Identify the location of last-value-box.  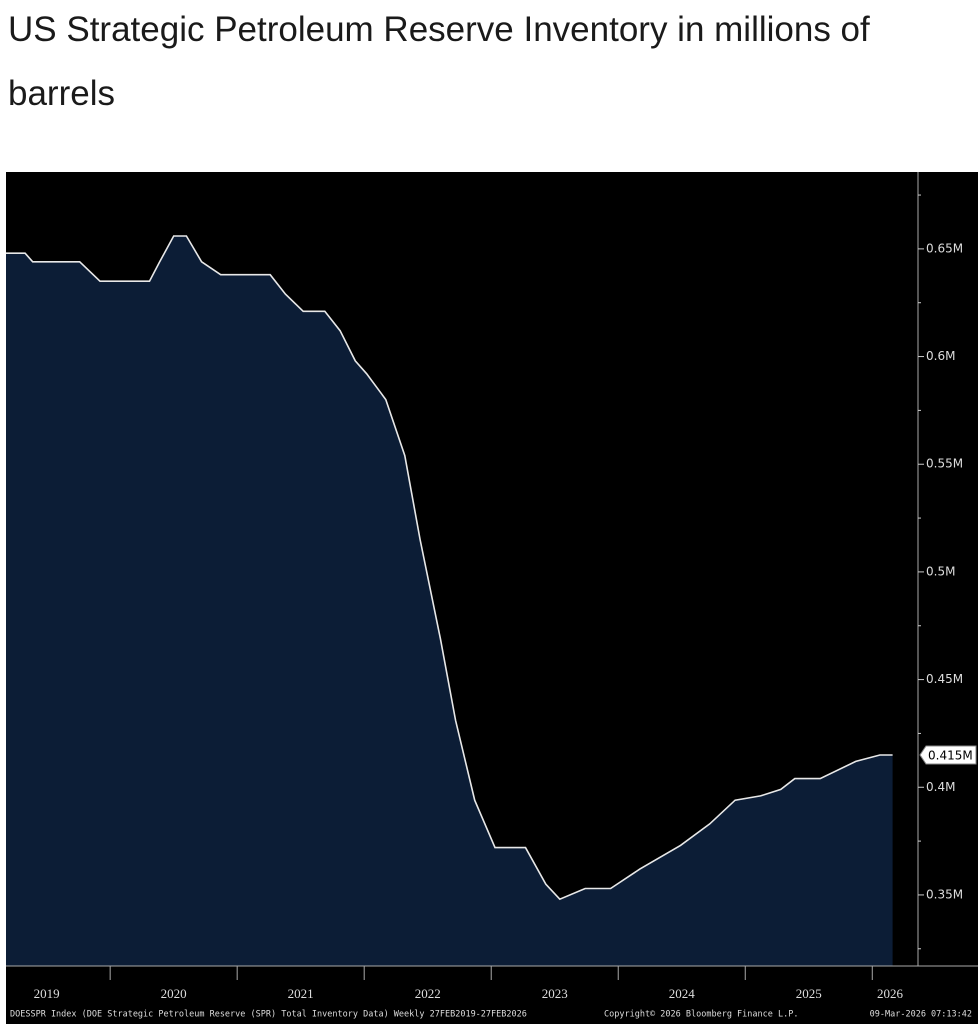
(948, 755).